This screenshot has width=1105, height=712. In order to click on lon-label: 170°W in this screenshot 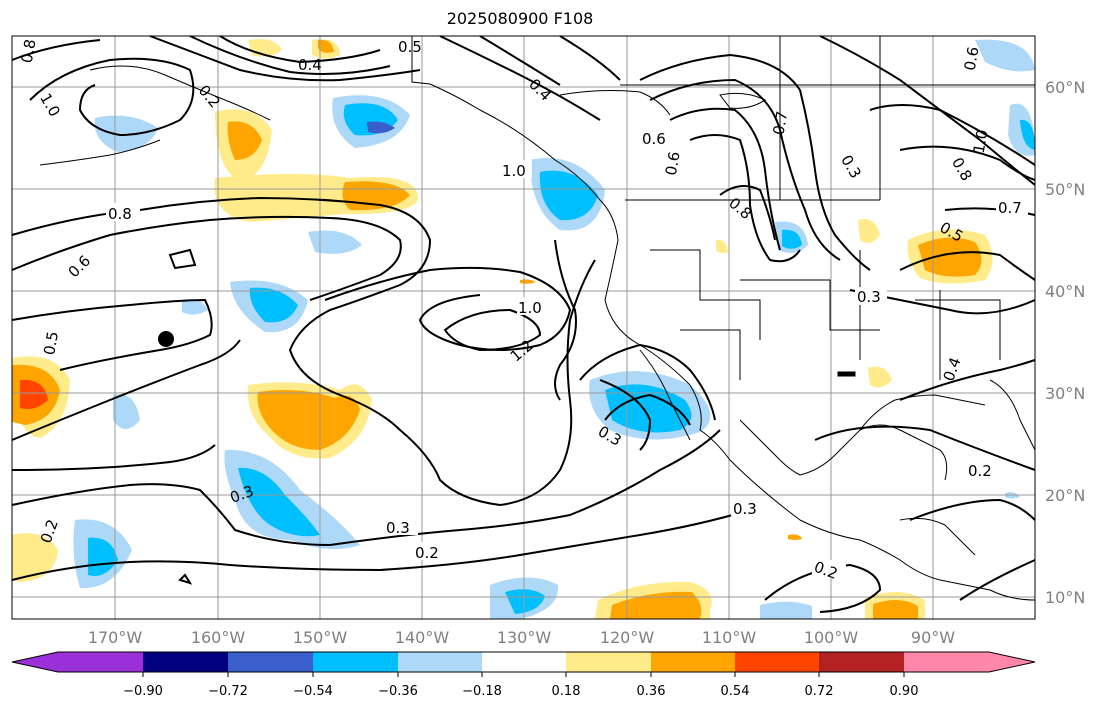, I will do `click(115, 637)`.